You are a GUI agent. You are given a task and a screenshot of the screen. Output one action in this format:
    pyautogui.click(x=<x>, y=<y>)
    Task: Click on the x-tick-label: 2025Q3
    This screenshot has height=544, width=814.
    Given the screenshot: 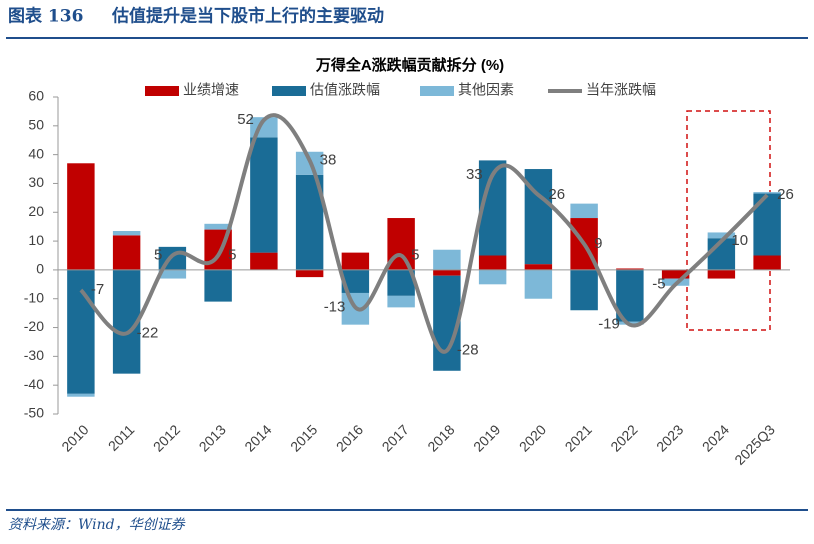 What is the action you would take?
    pyautogui.click(x=754, y=444)
    